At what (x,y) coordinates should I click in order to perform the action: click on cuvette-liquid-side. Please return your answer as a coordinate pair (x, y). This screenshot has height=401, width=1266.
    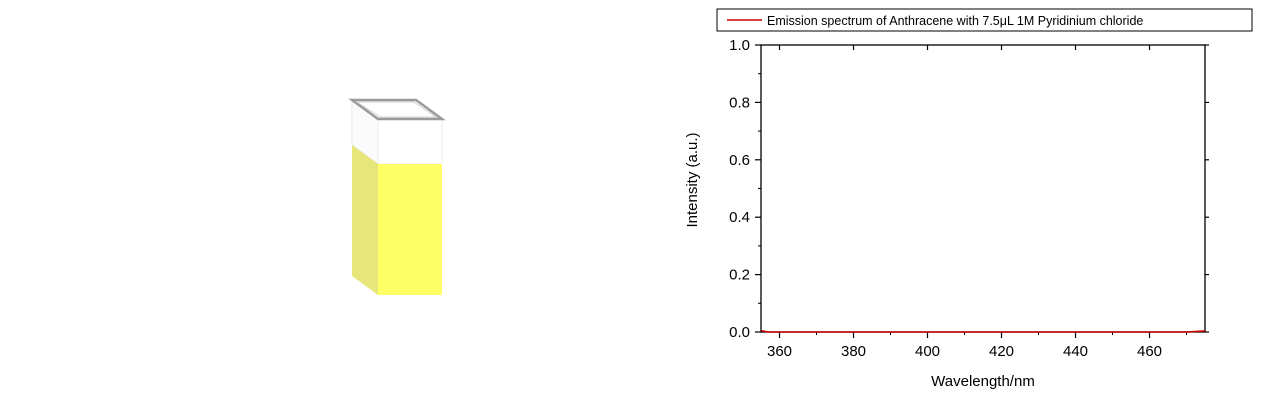
    Looking at the image, I should click on (365, 220).